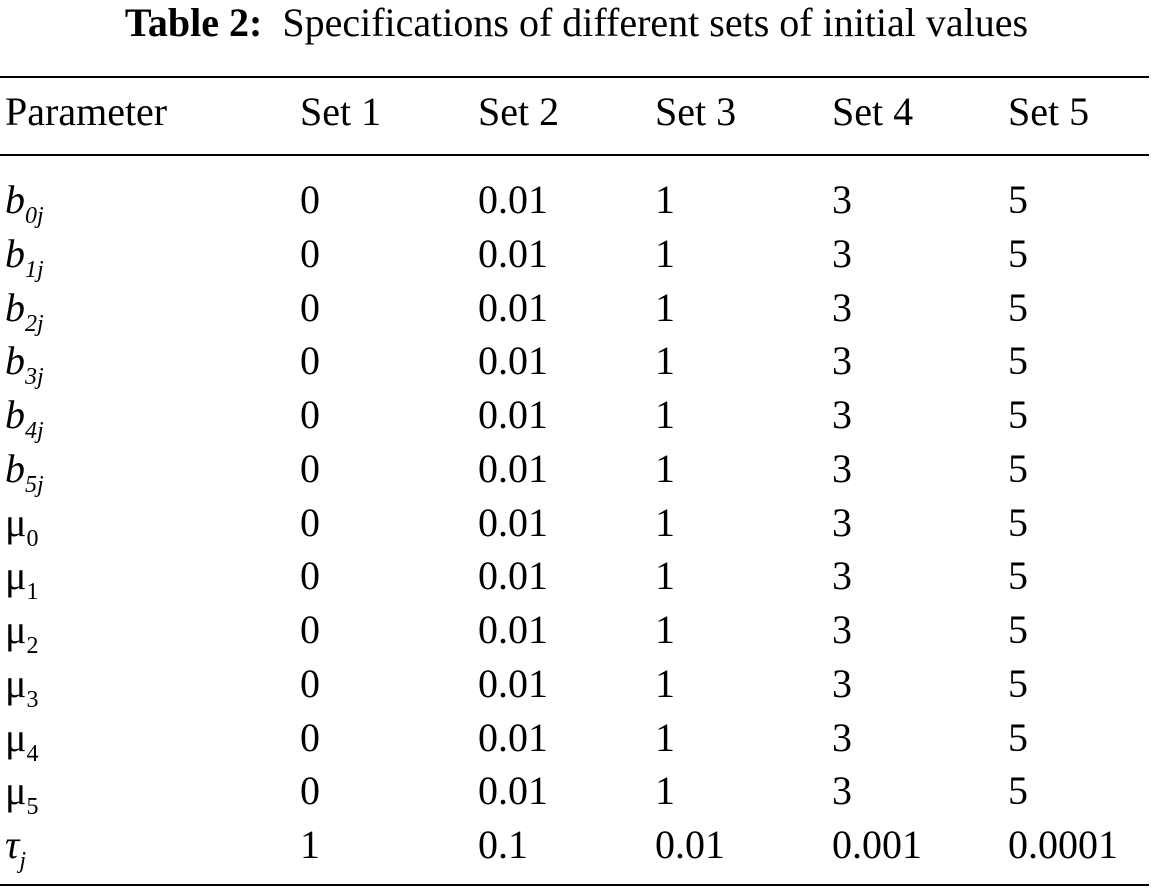 The height and width of the screenshot is (892, 1153). Describe the element at coordinates (24, 364) in the screenshot. I see `parameter-cell: b3j` at that location.